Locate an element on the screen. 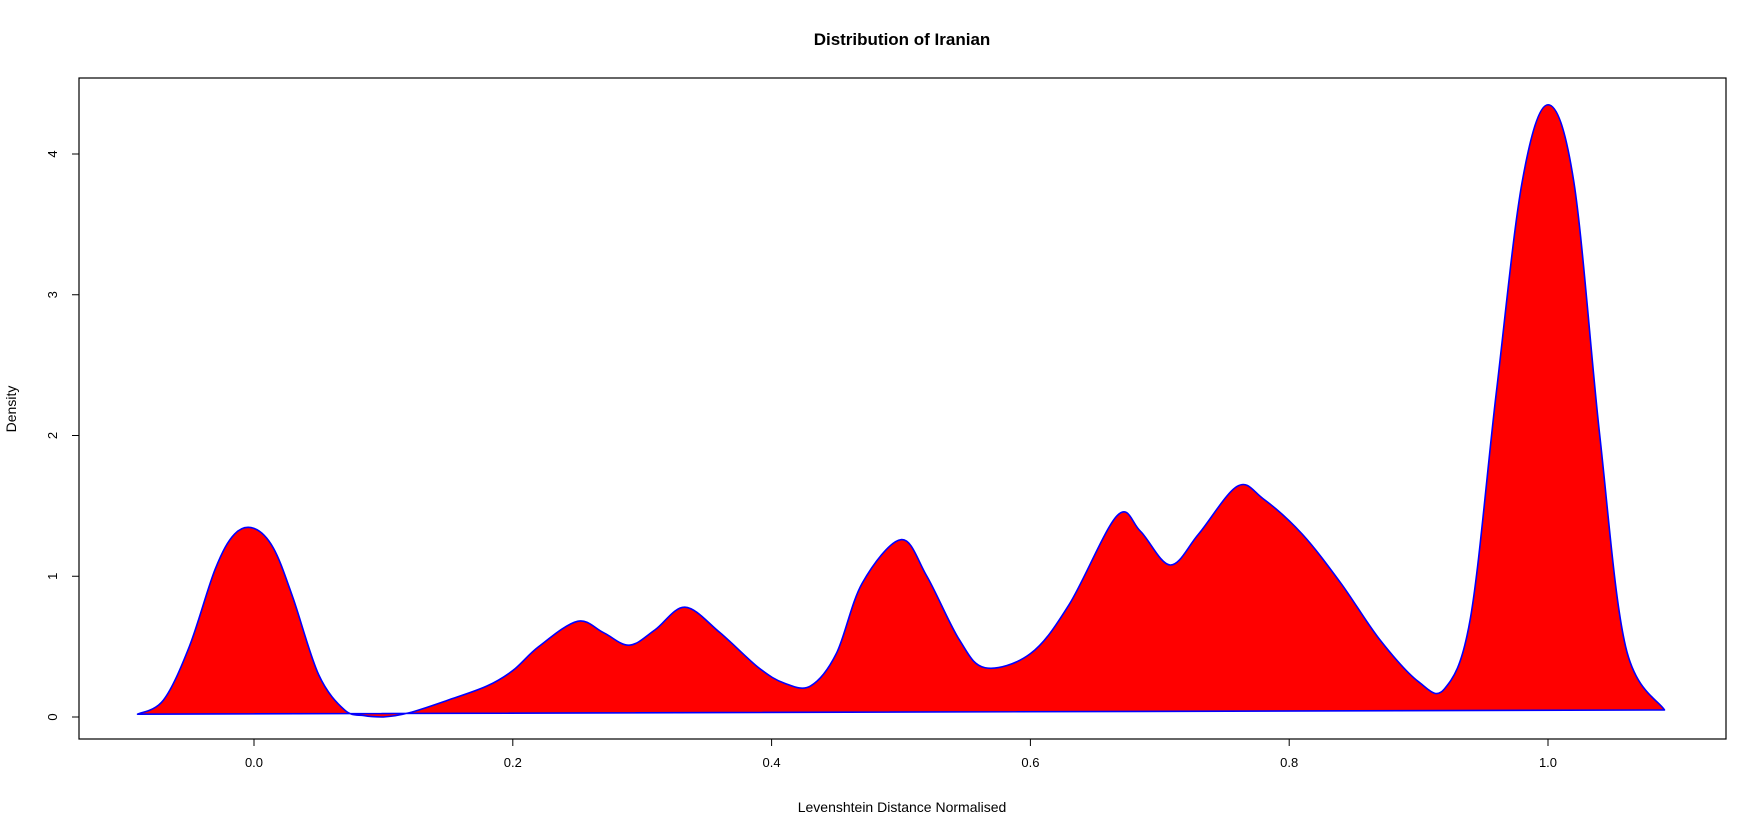 This screenshot has width=1759, height=836. x-tick-label: 0.4 is located at coordinates (772, 762).